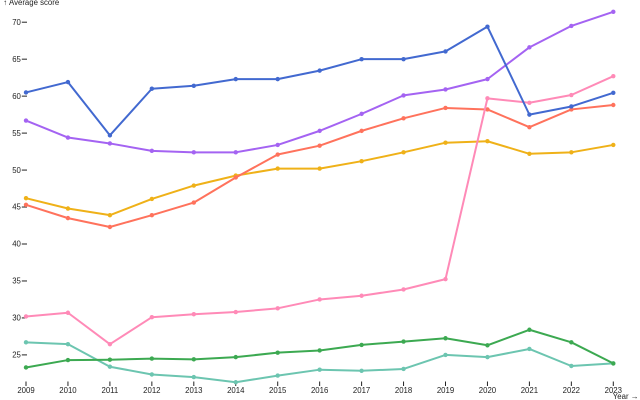 Image resolution: width=640 pixels, height=400 pixels. I want to click on svg-text: 2015, so click(278, 390).